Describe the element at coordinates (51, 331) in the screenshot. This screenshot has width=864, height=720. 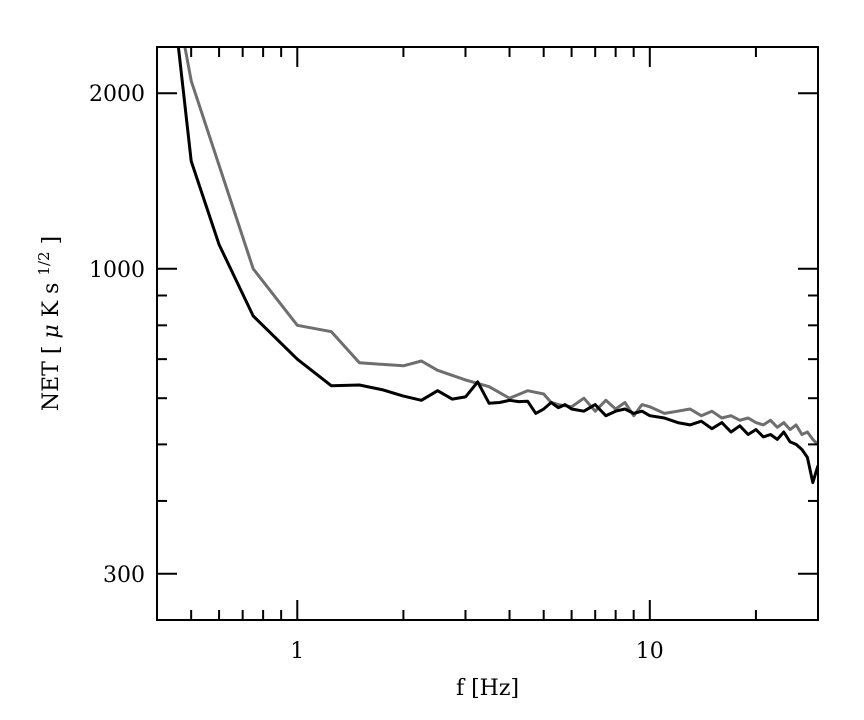
I see `y-axis-label-mu: μ` at that location.